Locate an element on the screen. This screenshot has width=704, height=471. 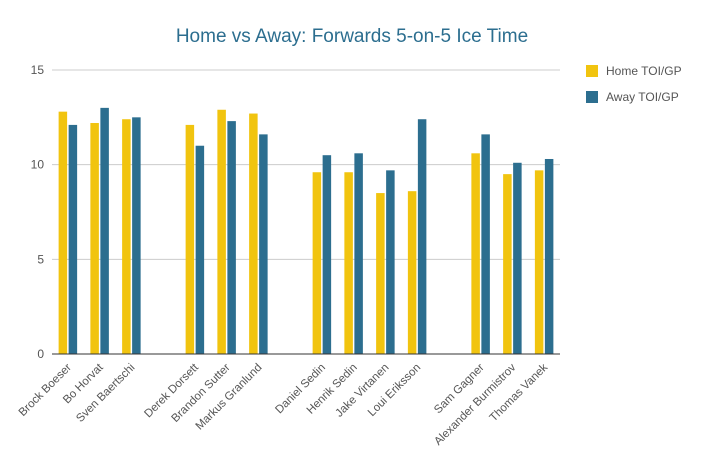
legend-label: Away TOI/GP is located at coordinates (642, 97).